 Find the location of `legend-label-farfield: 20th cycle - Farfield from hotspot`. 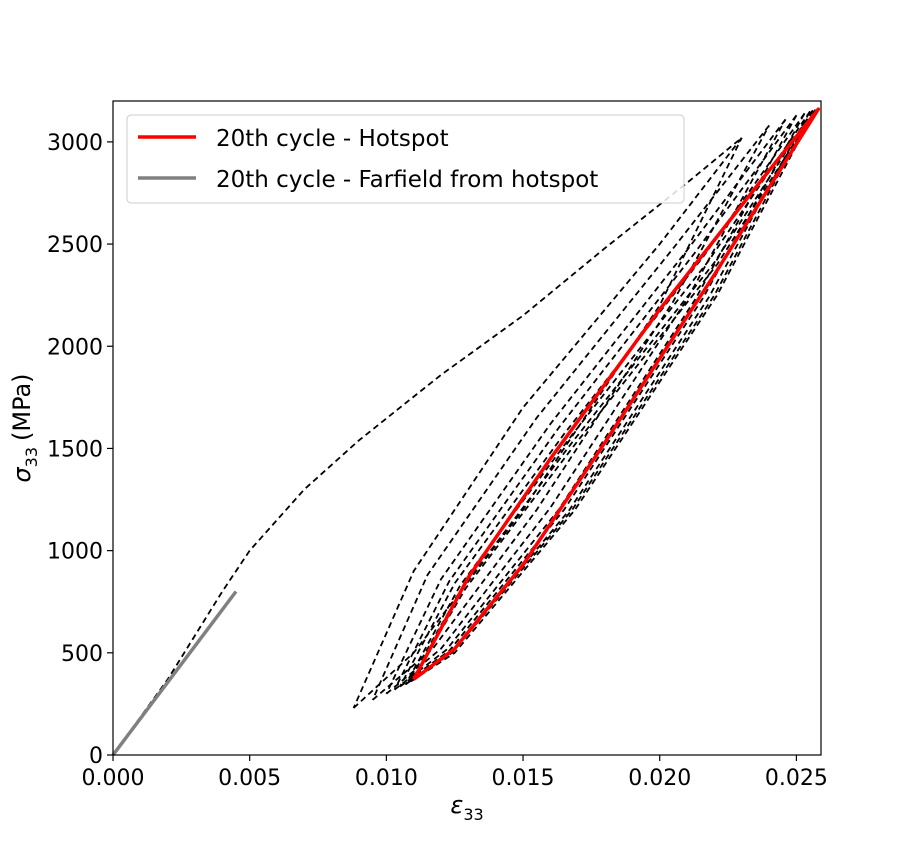

legend-label-farfield: 20th cycle - Farfield from hotspot is located at coordinates (407, 180).